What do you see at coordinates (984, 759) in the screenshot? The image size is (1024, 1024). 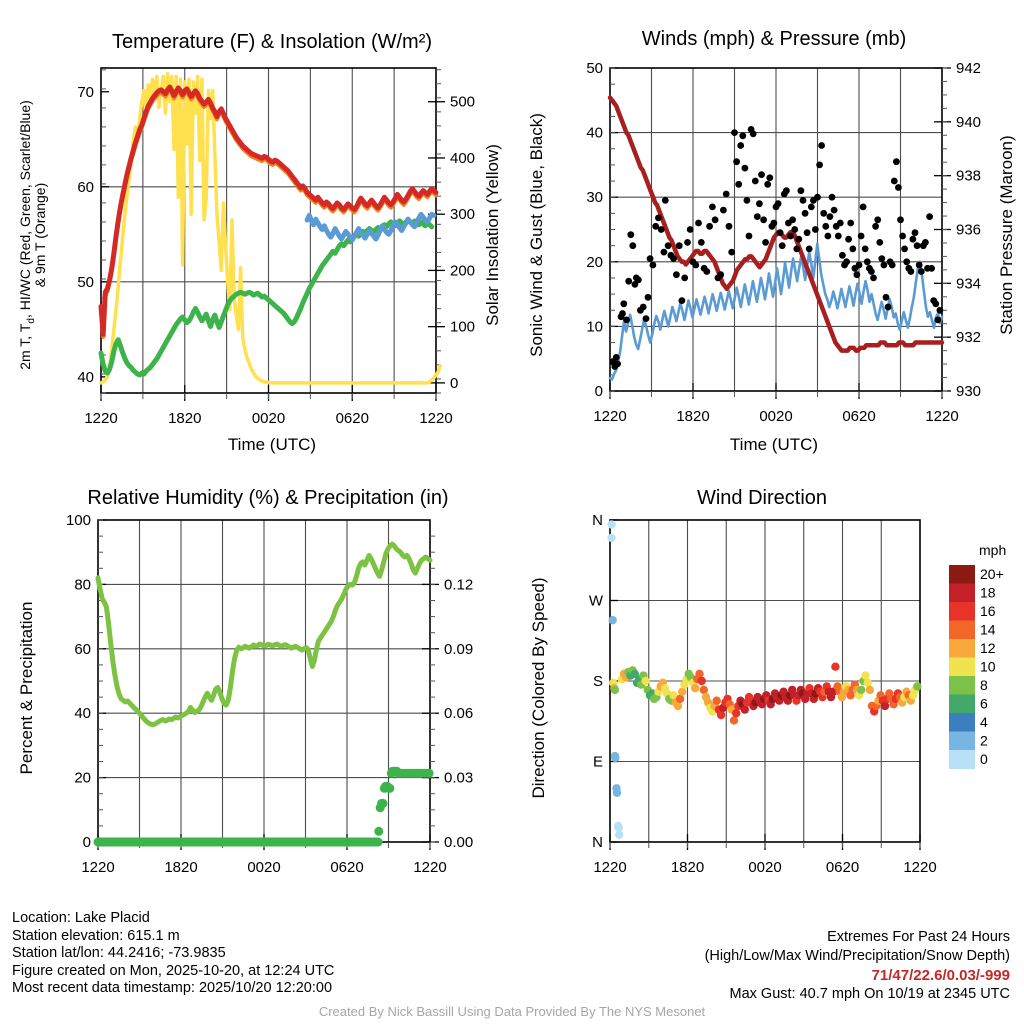 I see `colorbar-tick-label: 0` at bounding box center [984, 759].